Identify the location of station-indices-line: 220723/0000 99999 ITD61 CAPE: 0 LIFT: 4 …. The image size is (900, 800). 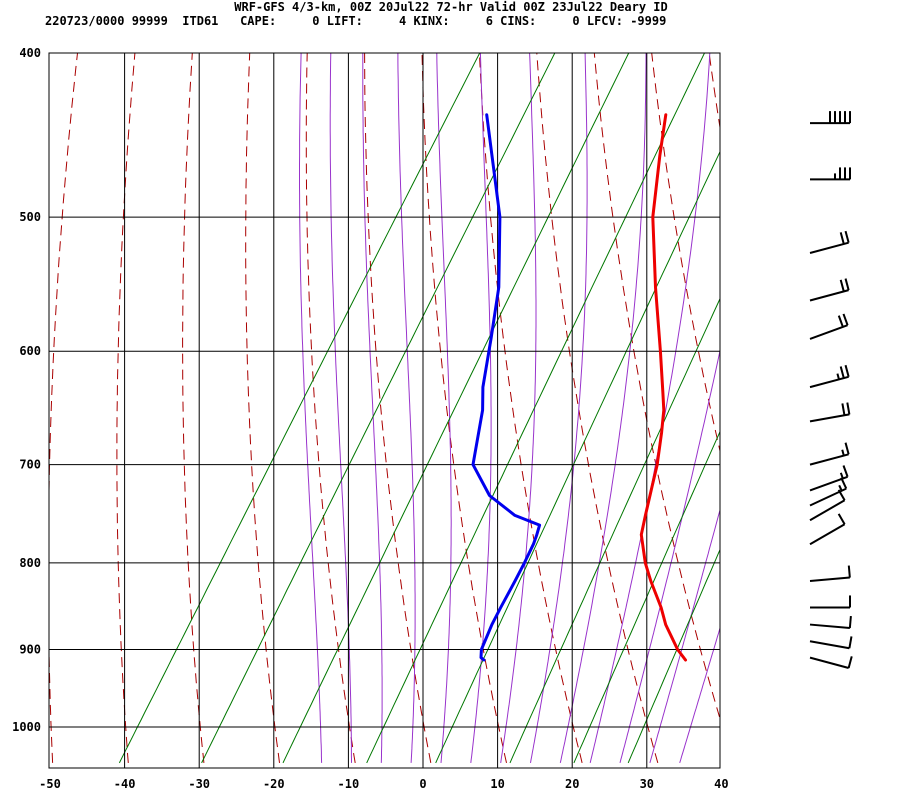
(355, 21).